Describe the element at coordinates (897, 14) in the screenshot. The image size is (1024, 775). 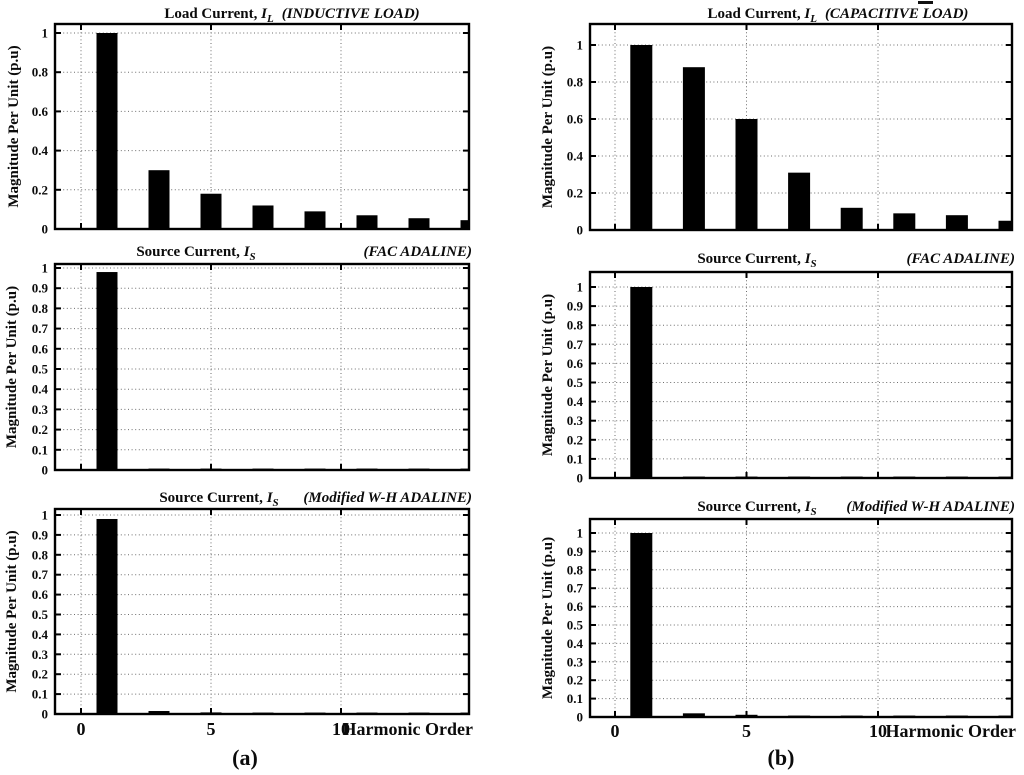
I see `title-note: (CAPACITIVE LOAD)` at that location.